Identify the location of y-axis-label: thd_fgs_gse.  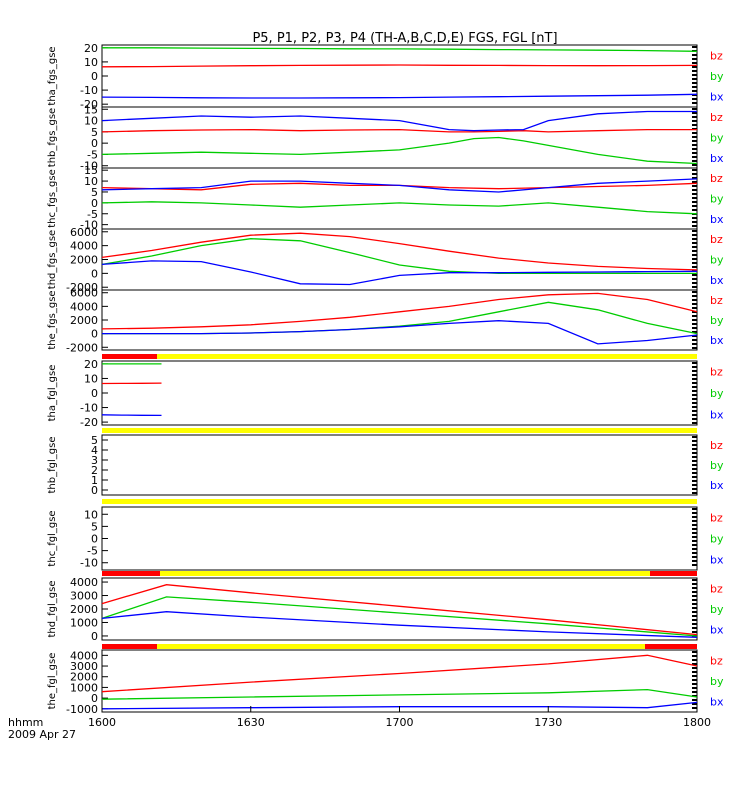
(52, 259).